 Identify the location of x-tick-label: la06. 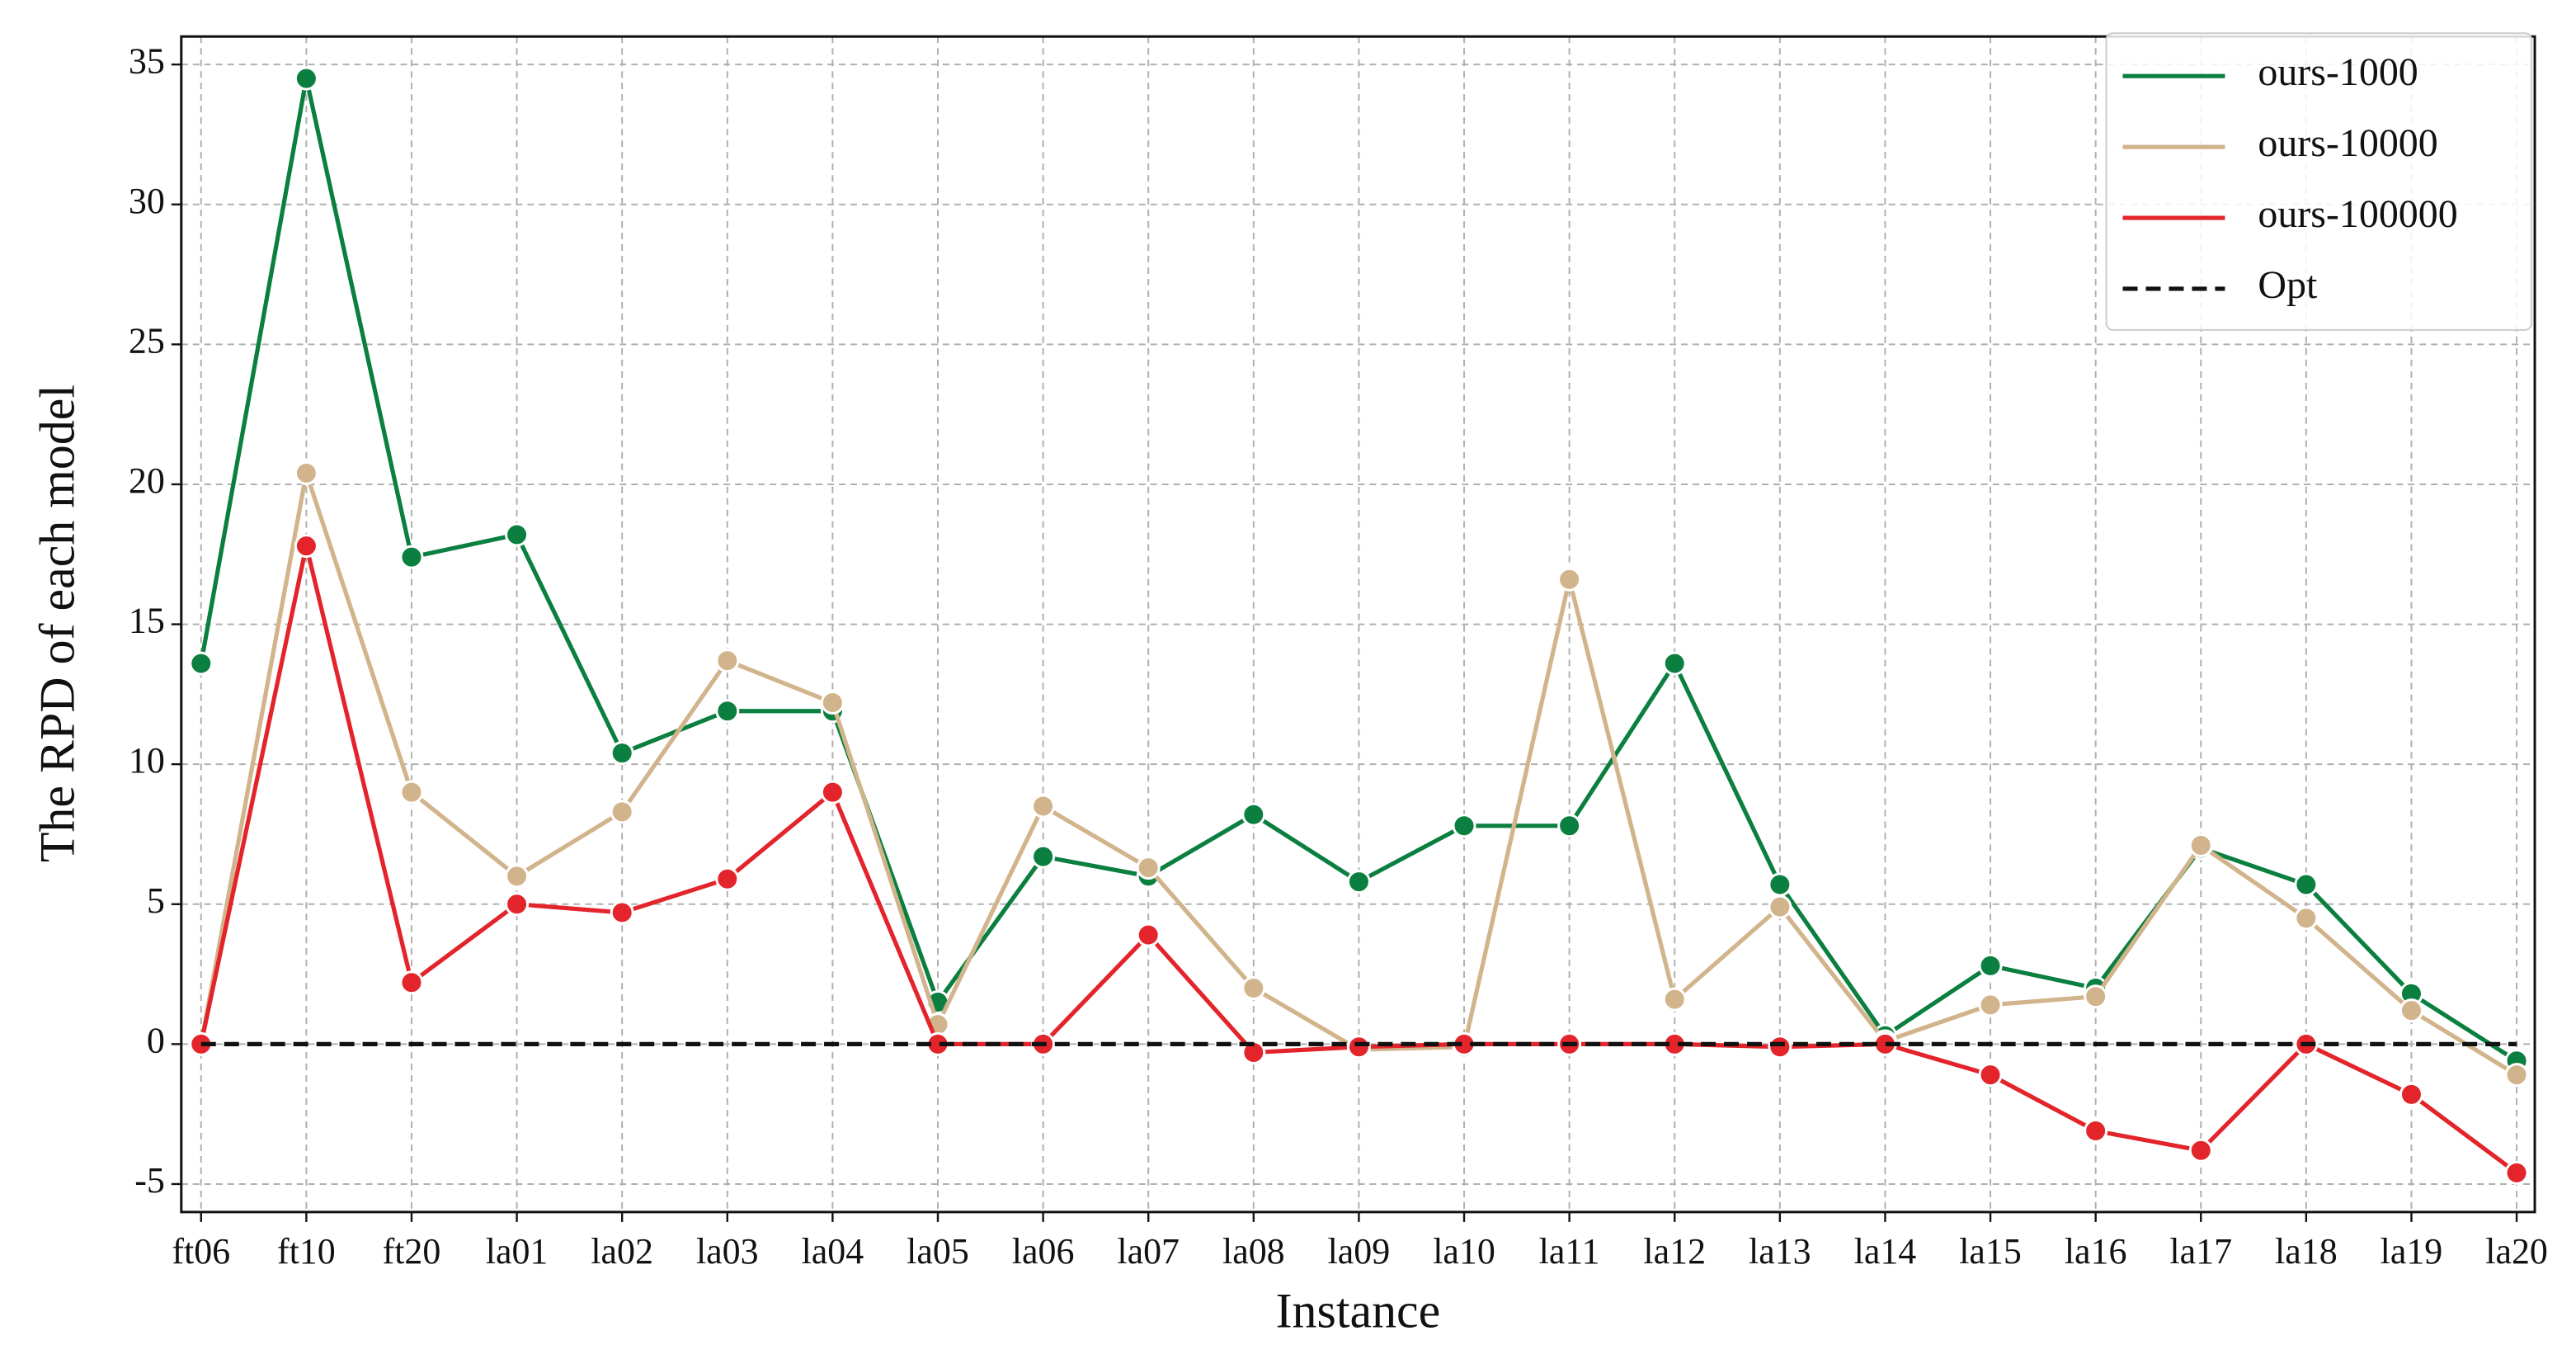
(1043, 1251).